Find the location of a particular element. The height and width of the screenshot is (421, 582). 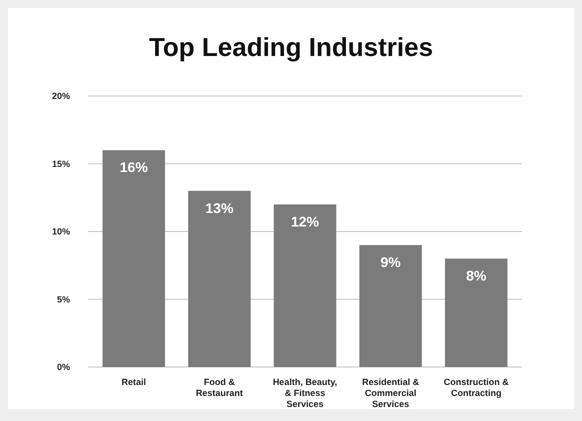

y-tick-label: 15% is located at coordinates (61, 163).